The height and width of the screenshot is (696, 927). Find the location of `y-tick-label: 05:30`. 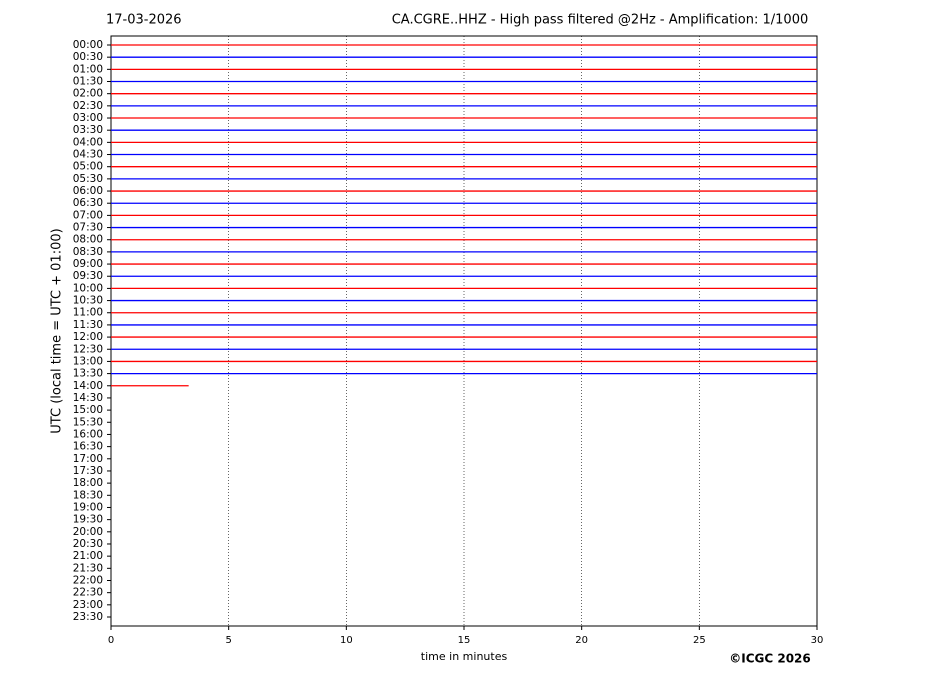

y-tick-label: 05:30 is located at coordinates (88, 179).